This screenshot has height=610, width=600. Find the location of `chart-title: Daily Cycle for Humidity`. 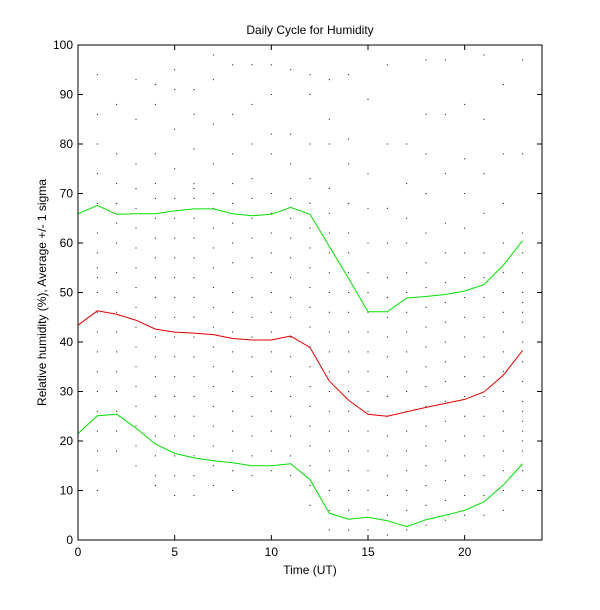

chart-title: Daily Cycle for Humidity is located at coordinates (309, 30).